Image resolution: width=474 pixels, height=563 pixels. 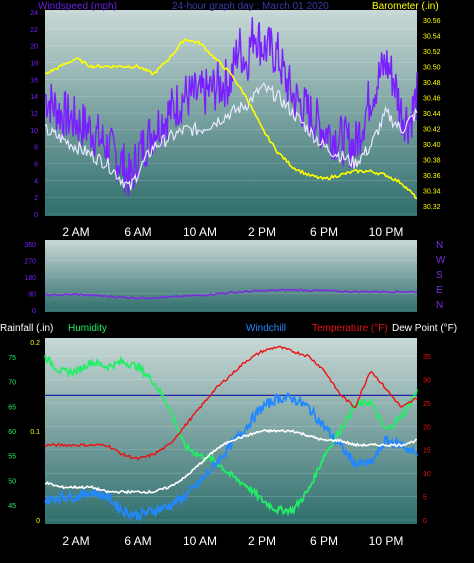 I want to click on temperature-tick-label: 25, so click(x=427, y=404).